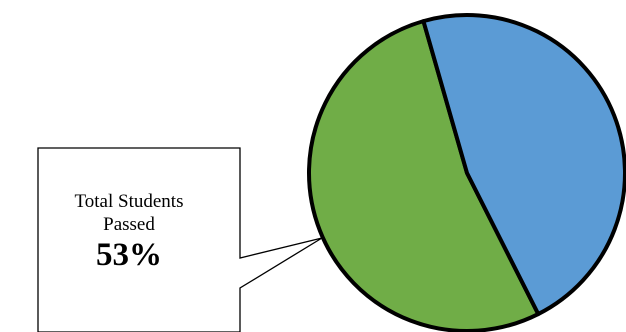 The image size is (626, 332). What do you see at coordinates (129, 224) in the screenshot?
I see `callout-line-2: Passed` at bounding box center [129, 224].